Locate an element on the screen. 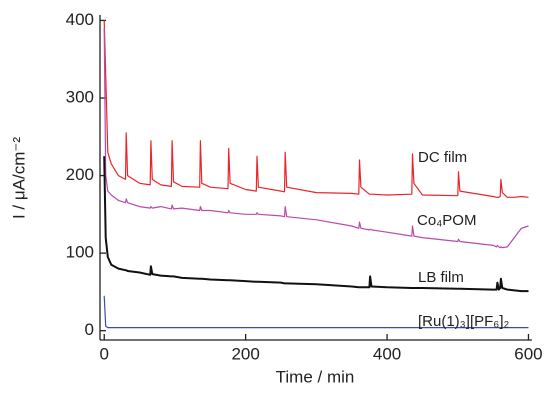 The height and width of the screenshot is (393, 544). y-tick-label: 100 is located at coordinates (80, 252).